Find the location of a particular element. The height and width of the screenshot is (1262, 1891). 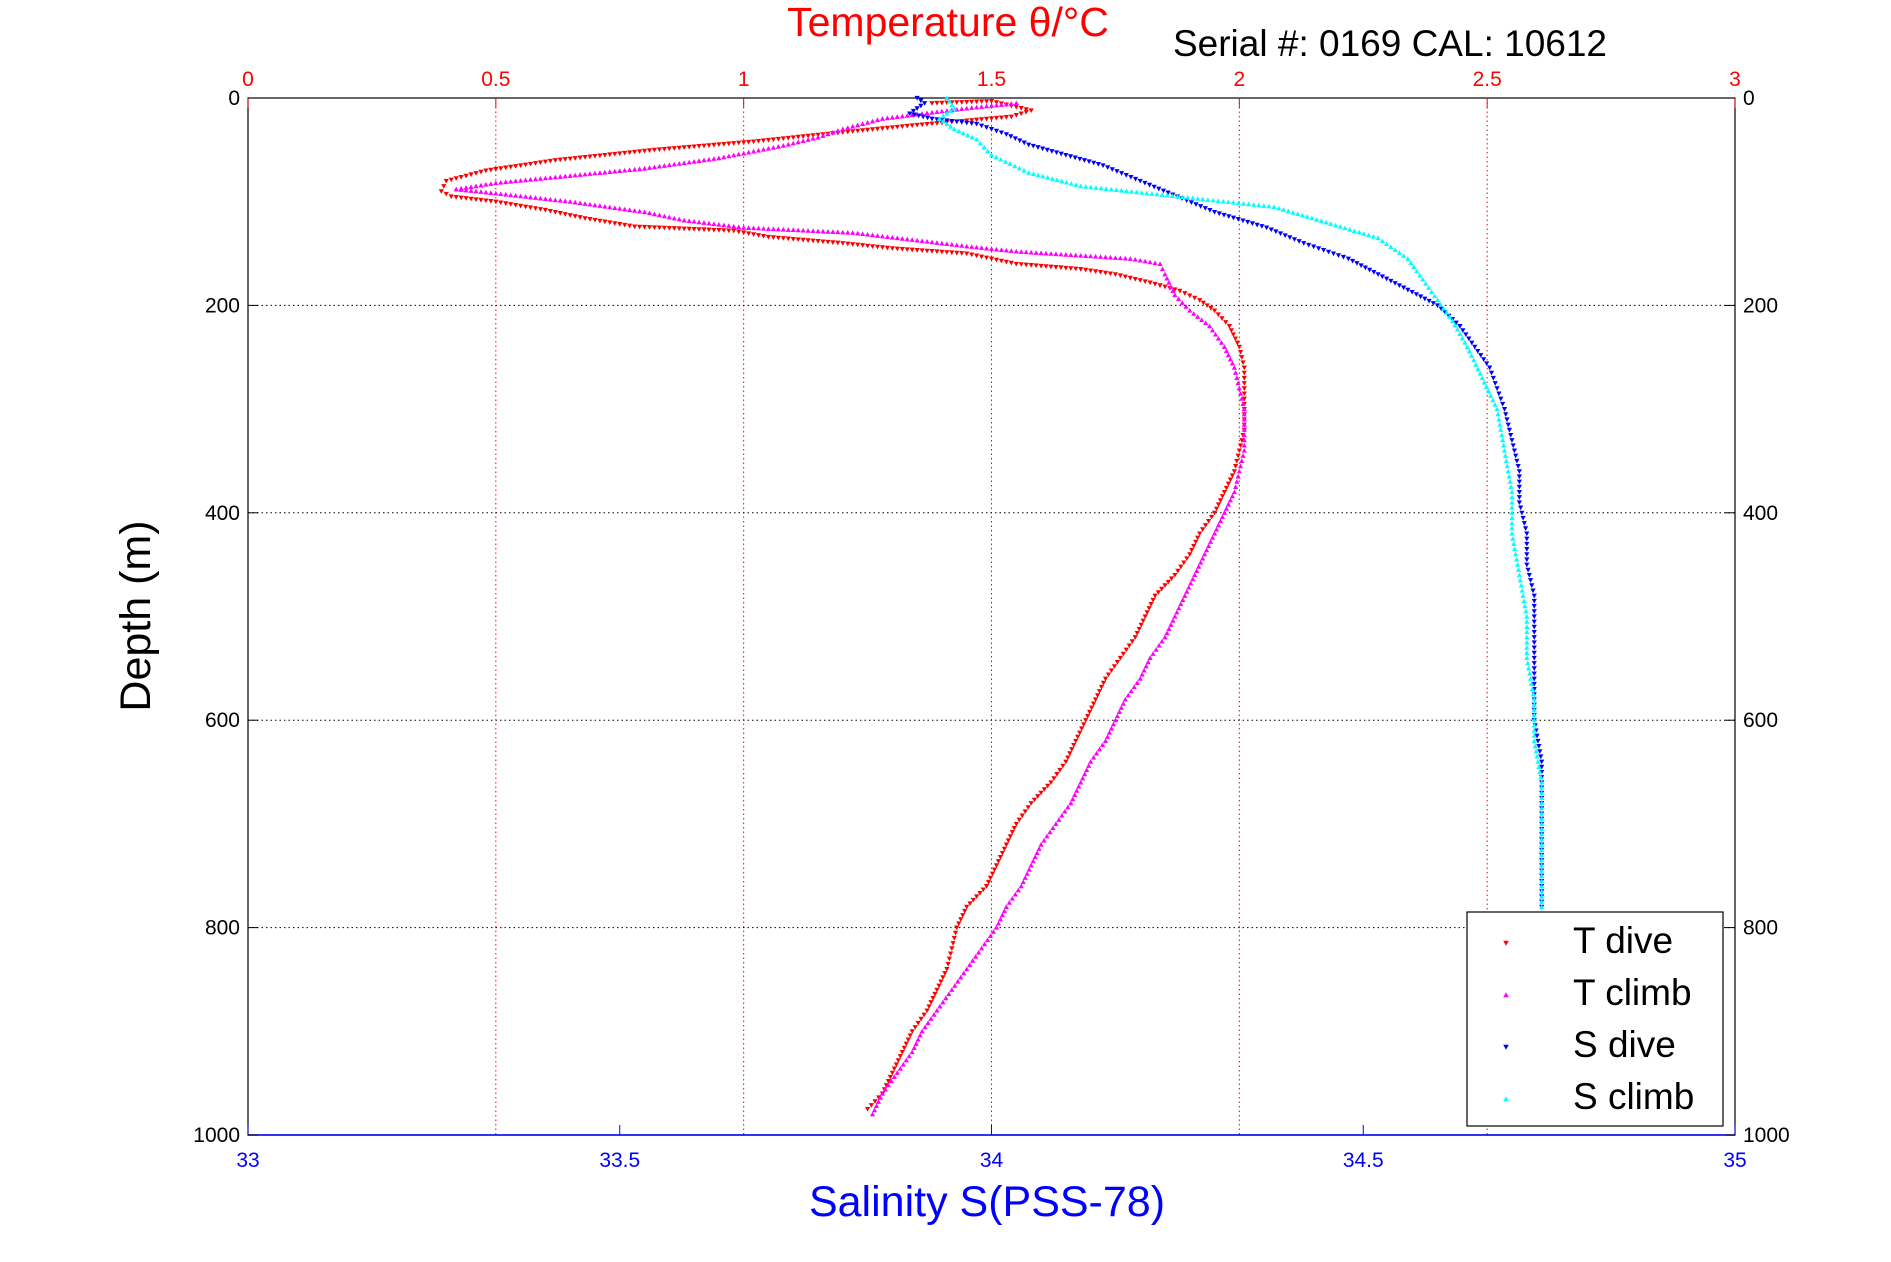

y-axis-label: Depth (m) is located at coordinates (136, 615).